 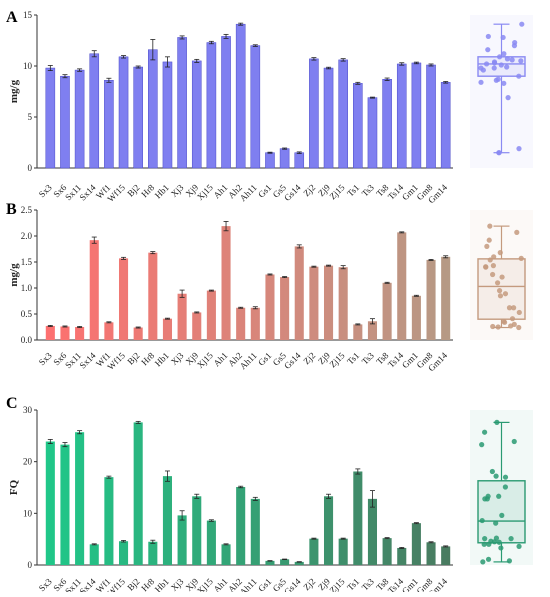 What do you see at coordinates (27, 236) in the screenshot?
I see `y-tick-label: 2.0` at bounding box center [27, 236].